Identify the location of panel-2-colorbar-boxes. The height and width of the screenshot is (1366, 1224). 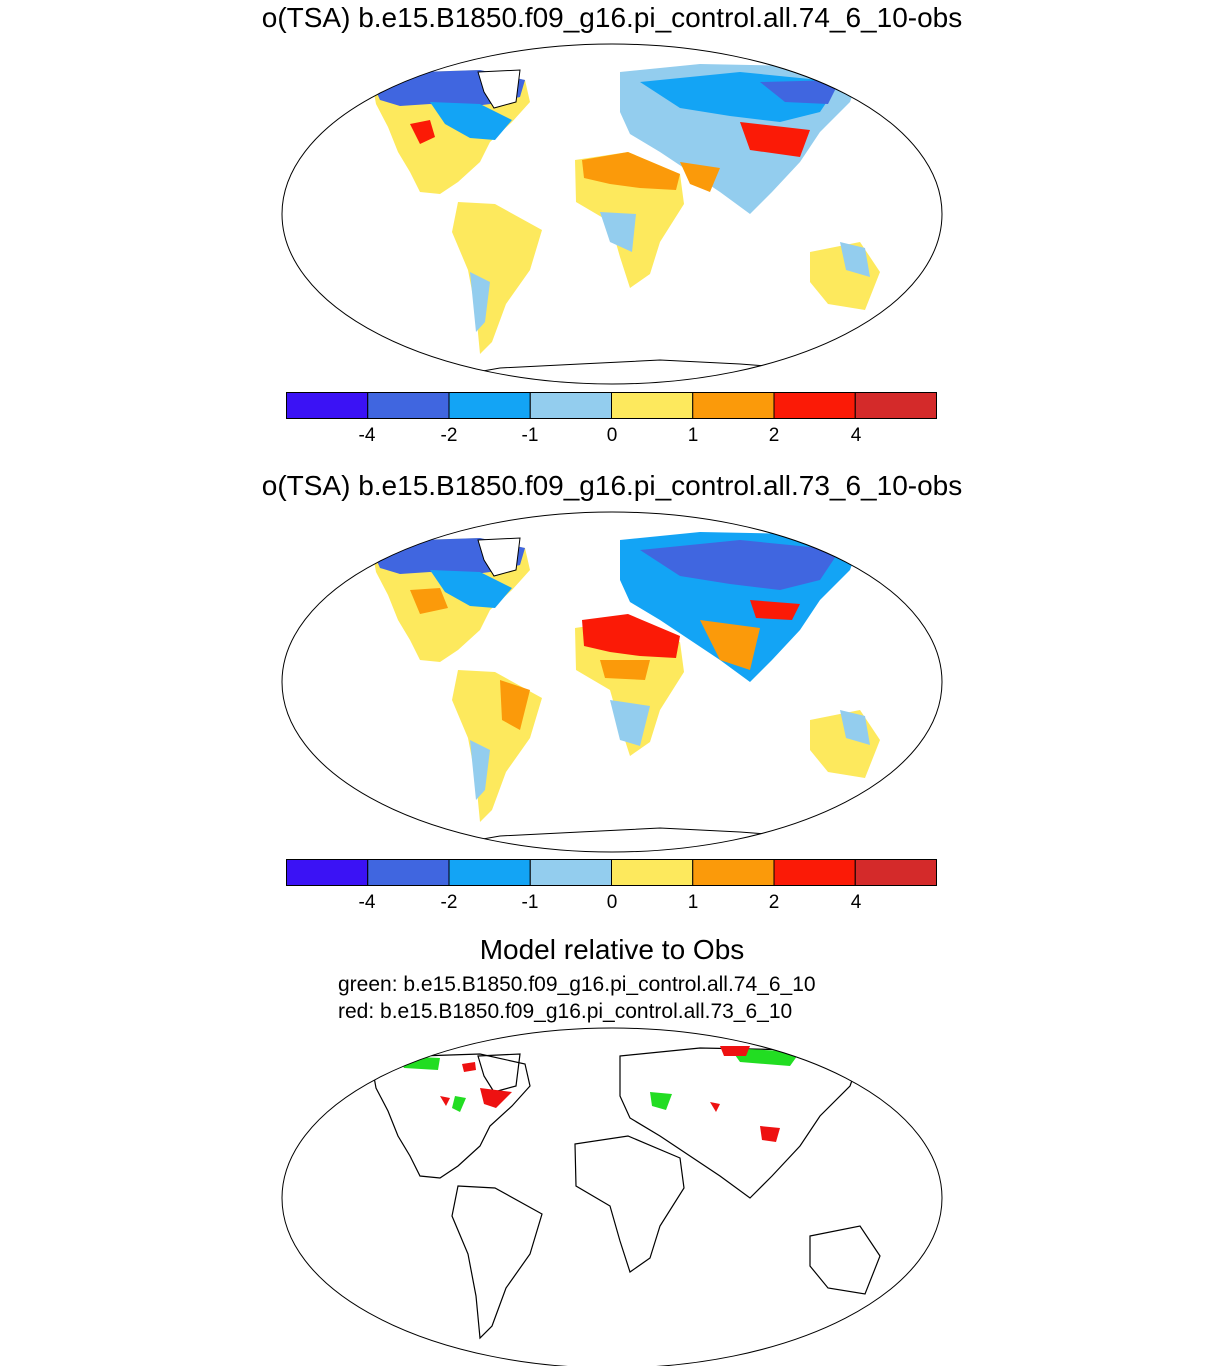
(611, 872).